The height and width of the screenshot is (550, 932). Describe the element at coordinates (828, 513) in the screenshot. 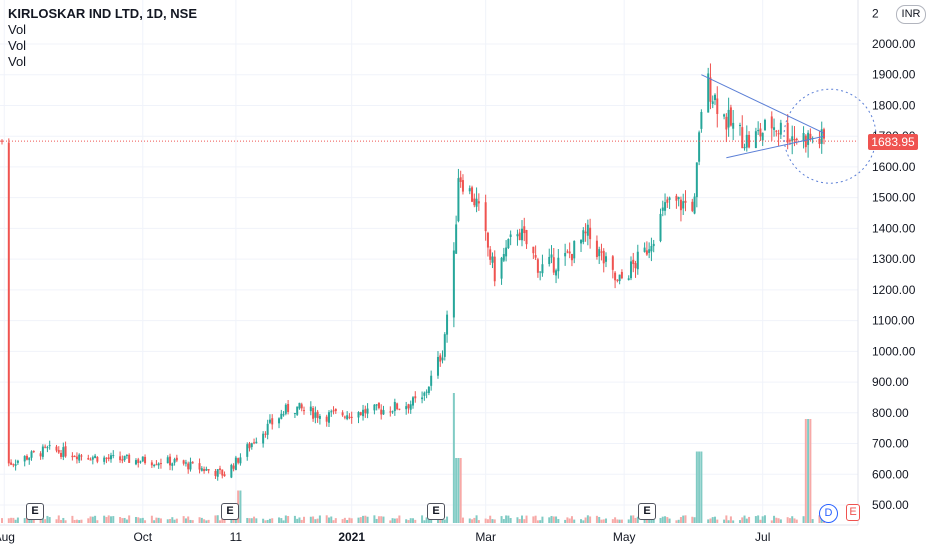

I see `dividend-marker: D` at that location.